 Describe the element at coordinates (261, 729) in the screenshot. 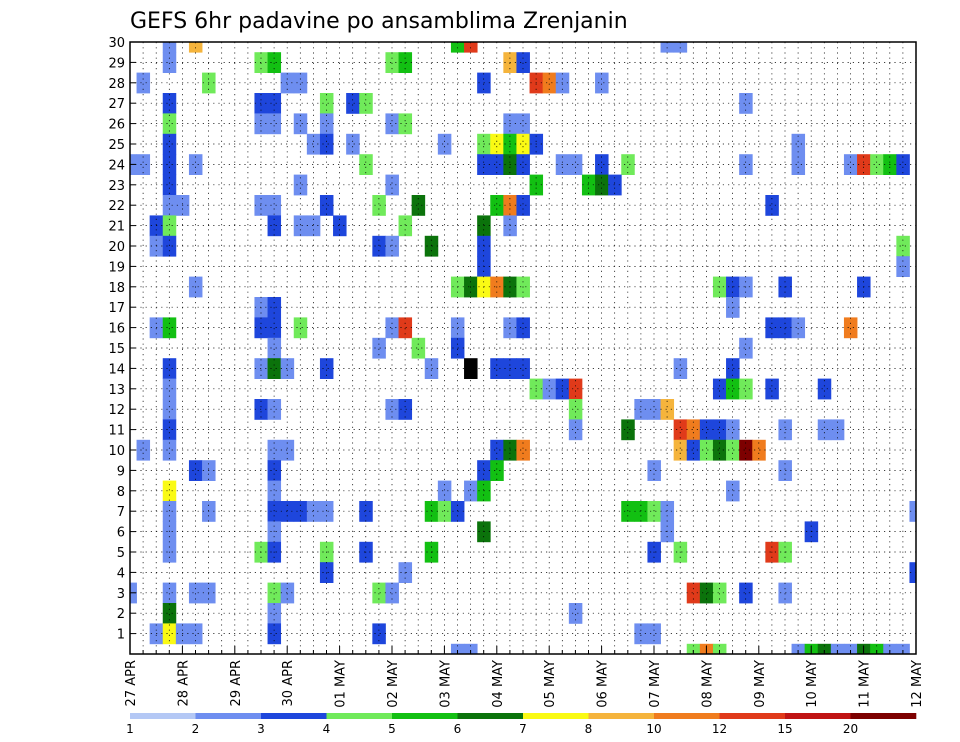

I see `colorbar-label: 3` at that location.